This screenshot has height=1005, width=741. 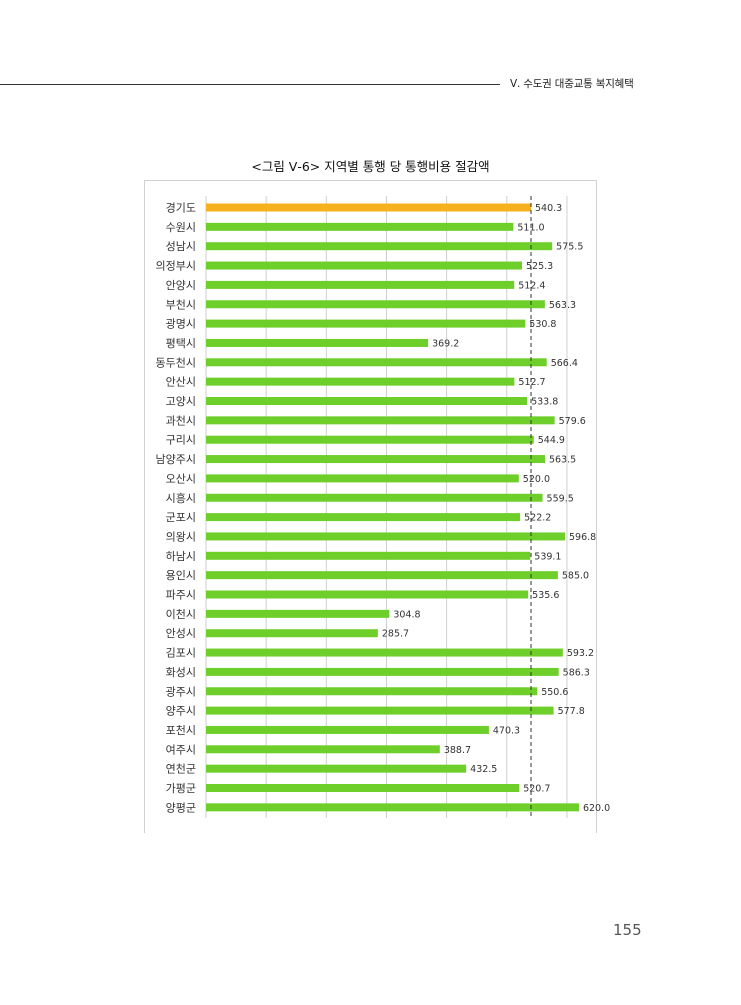 I want to click on category-label: 수원시, so click(x=181, y=227).